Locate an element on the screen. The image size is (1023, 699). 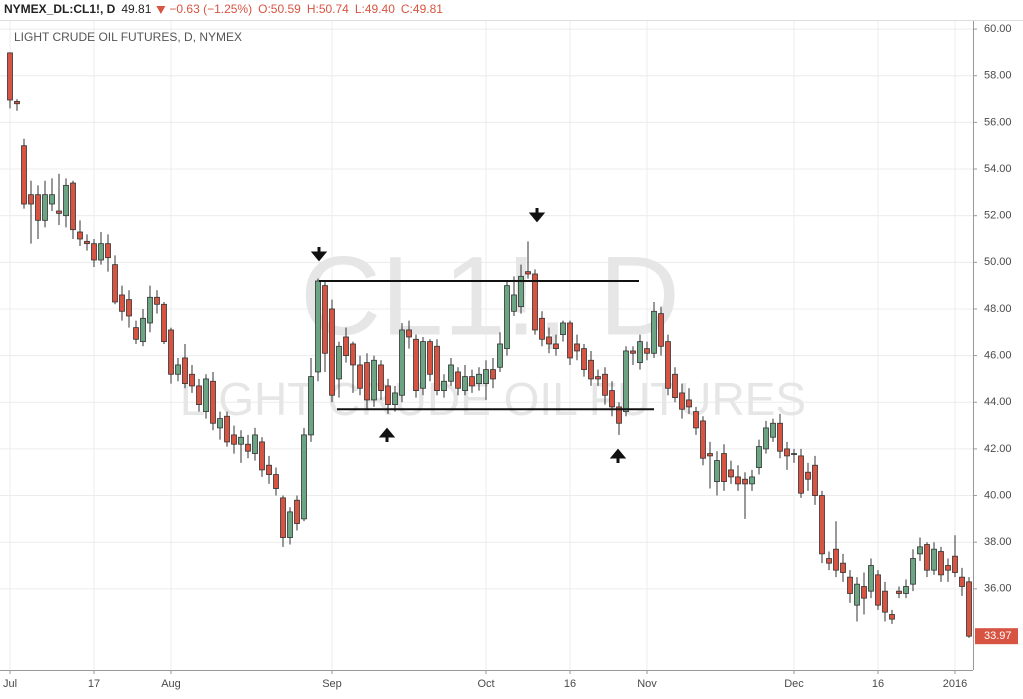
x-tick-label: Sep is located at coordinates (332, 684).